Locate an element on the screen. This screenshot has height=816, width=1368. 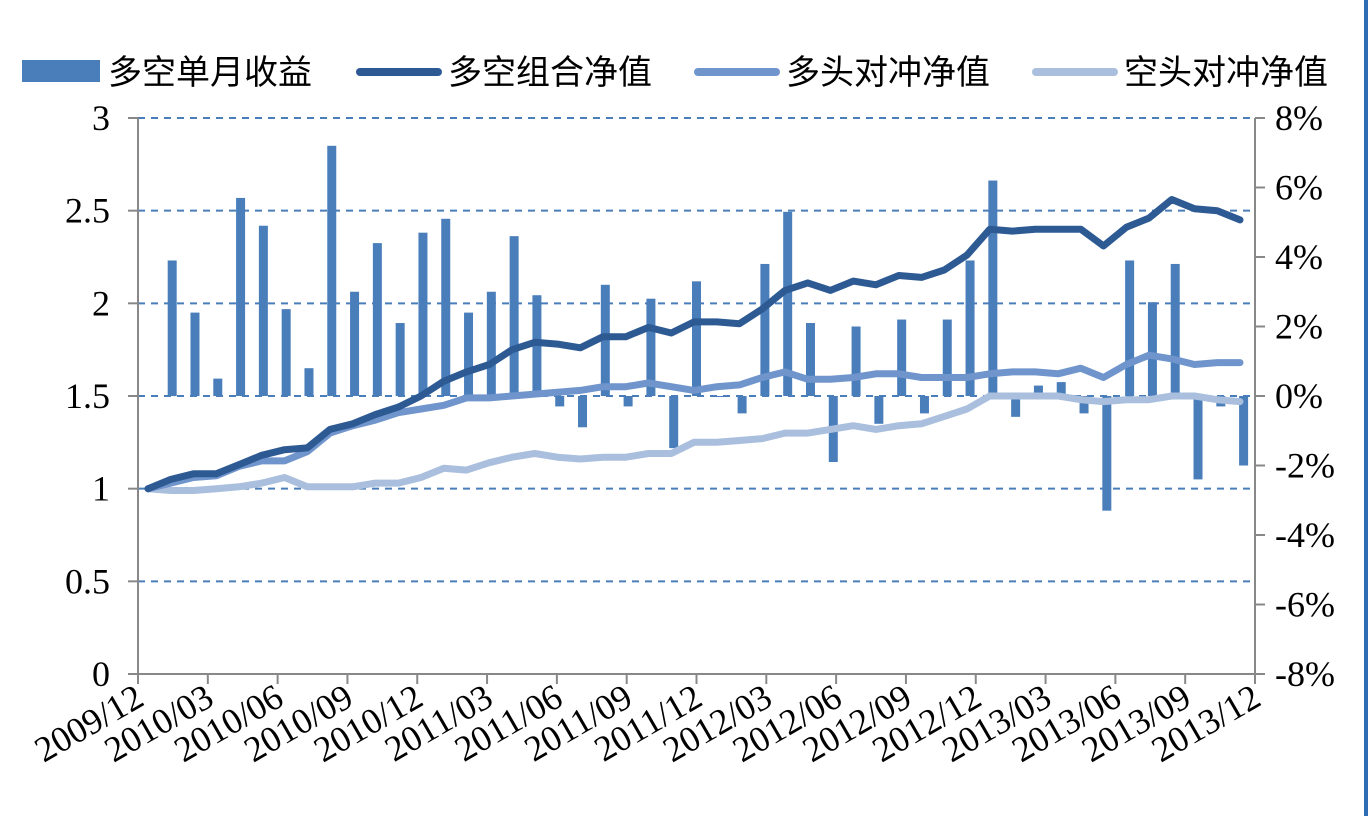
legend-label: 多空组合净值 is located at coordinates (550, 73).